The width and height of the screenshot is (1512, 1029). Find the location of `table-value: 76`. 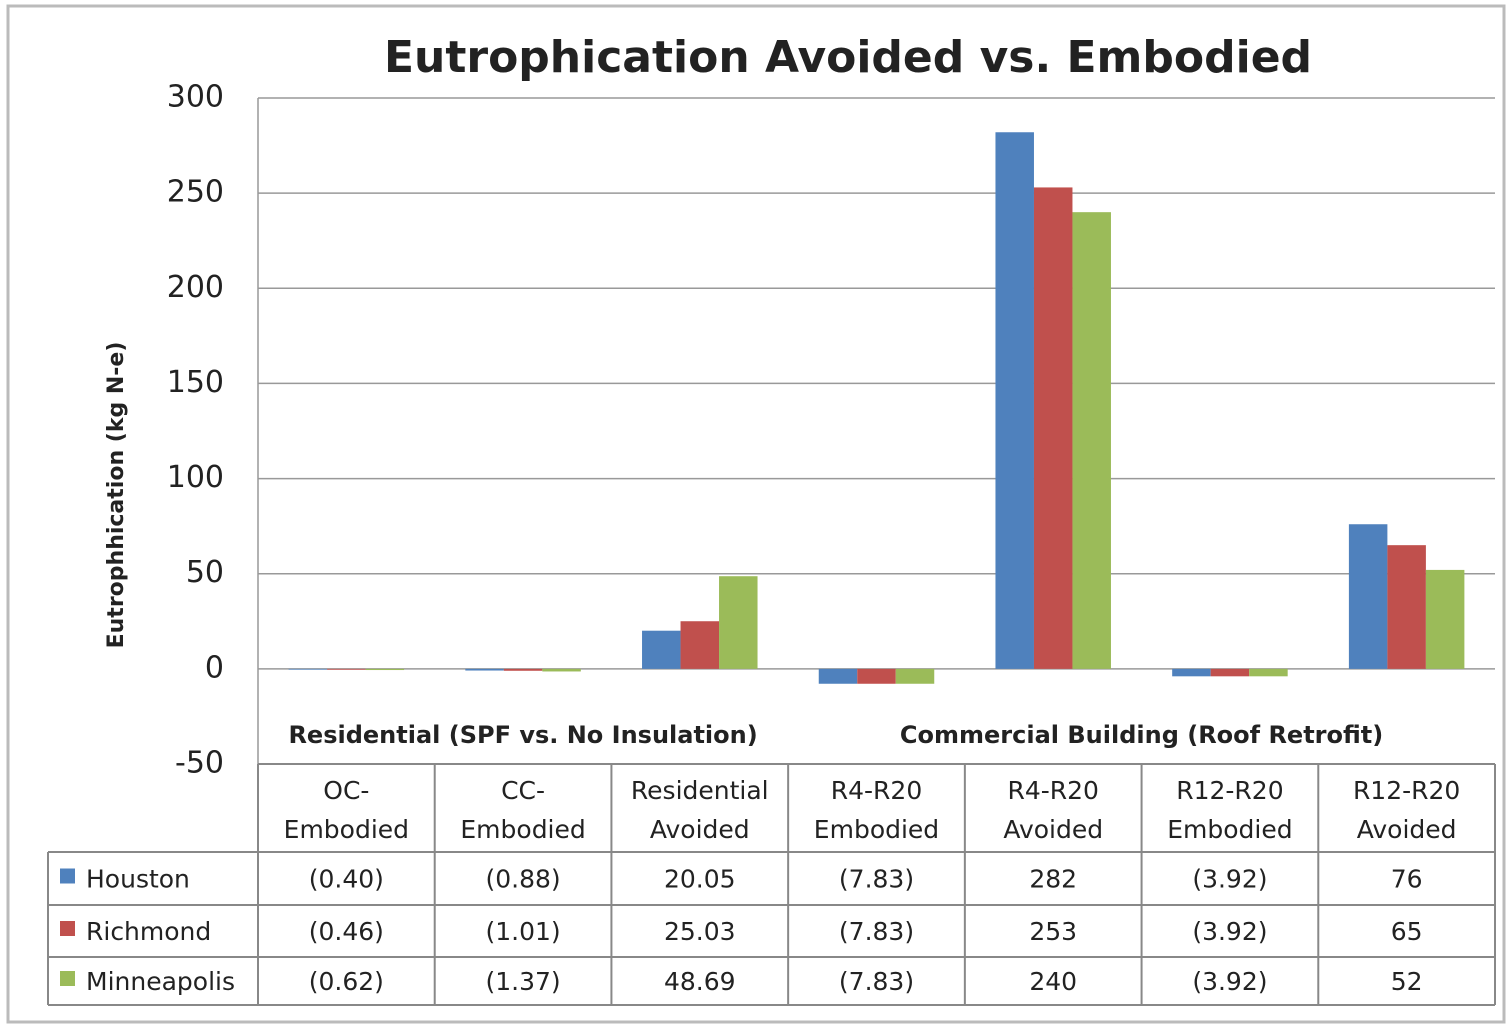

table-value: 76 is located at coordinates (1407, 879).